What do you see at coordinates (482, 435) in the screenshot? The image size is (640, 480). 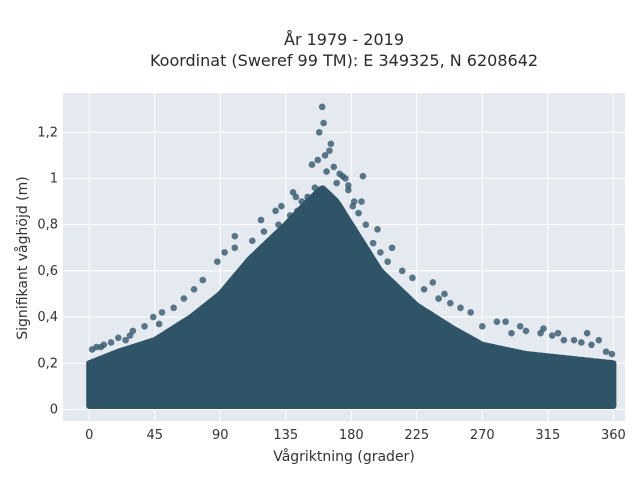 I see `x-tick-label: 270` at bounding box center [482, 435].